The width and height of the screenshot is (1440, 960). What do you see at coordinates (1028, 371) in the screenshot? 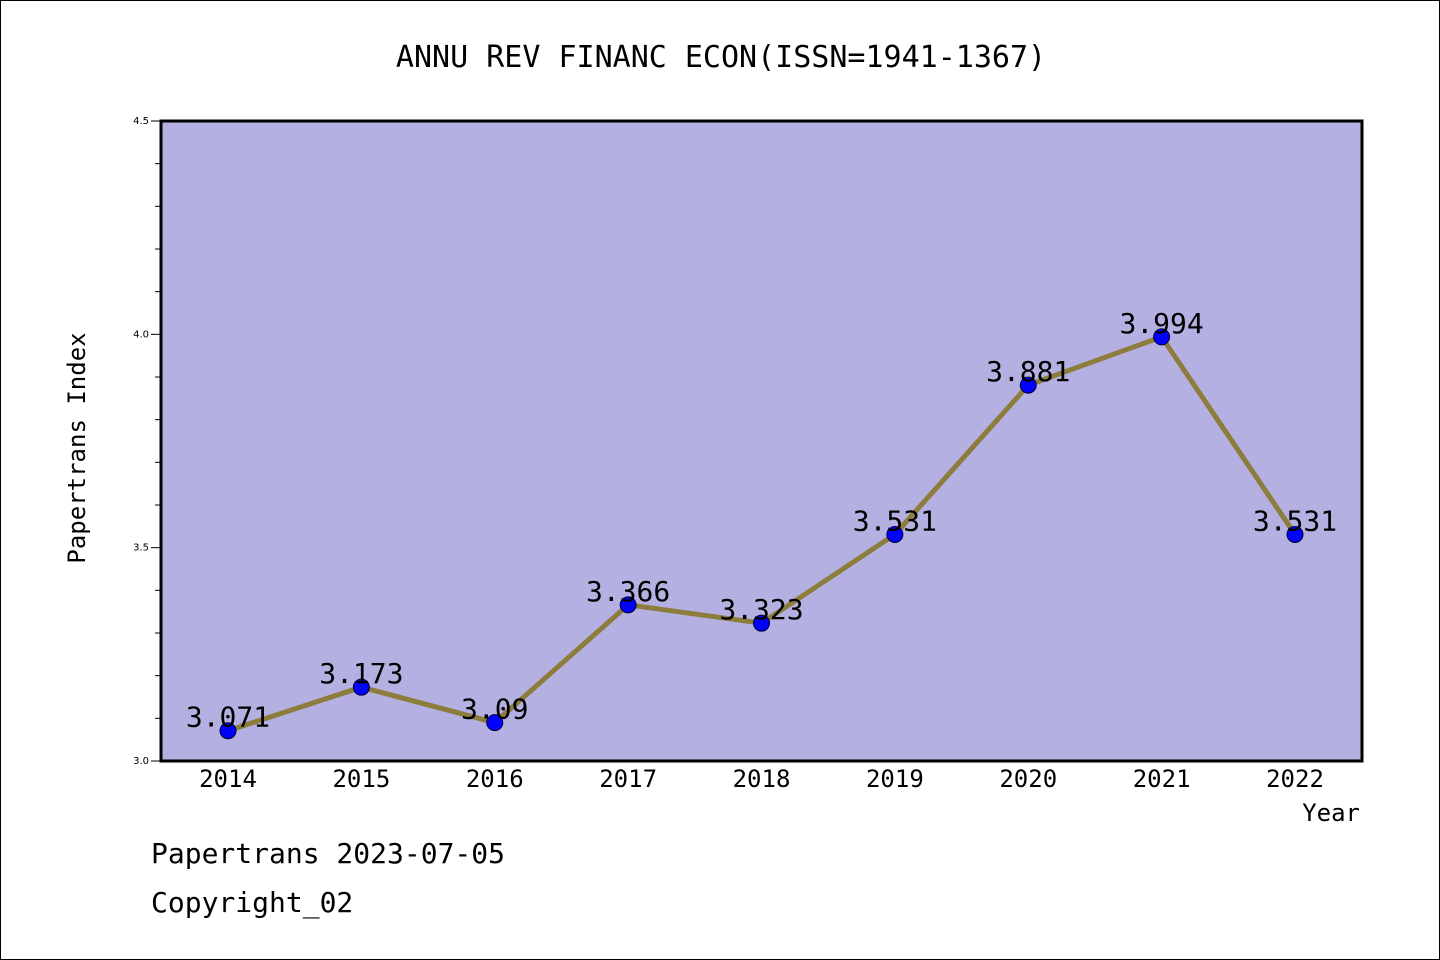
I see `data-label: 3.881` at bounding box center [1028, 371].